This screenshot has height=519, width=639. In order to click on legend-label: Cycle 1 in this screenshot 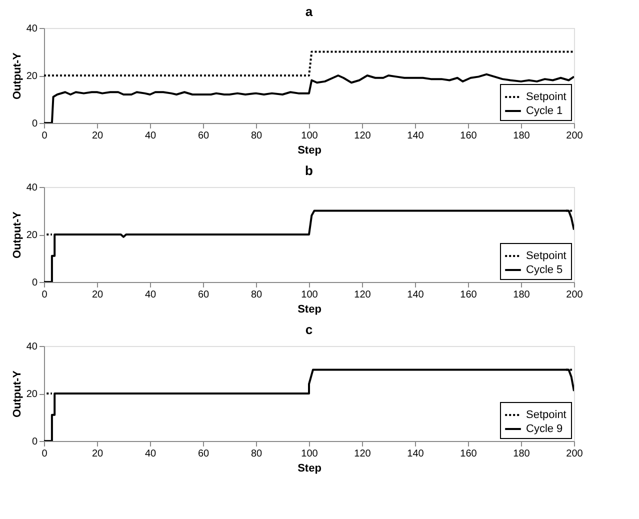, I will do `click(544, 111)`.